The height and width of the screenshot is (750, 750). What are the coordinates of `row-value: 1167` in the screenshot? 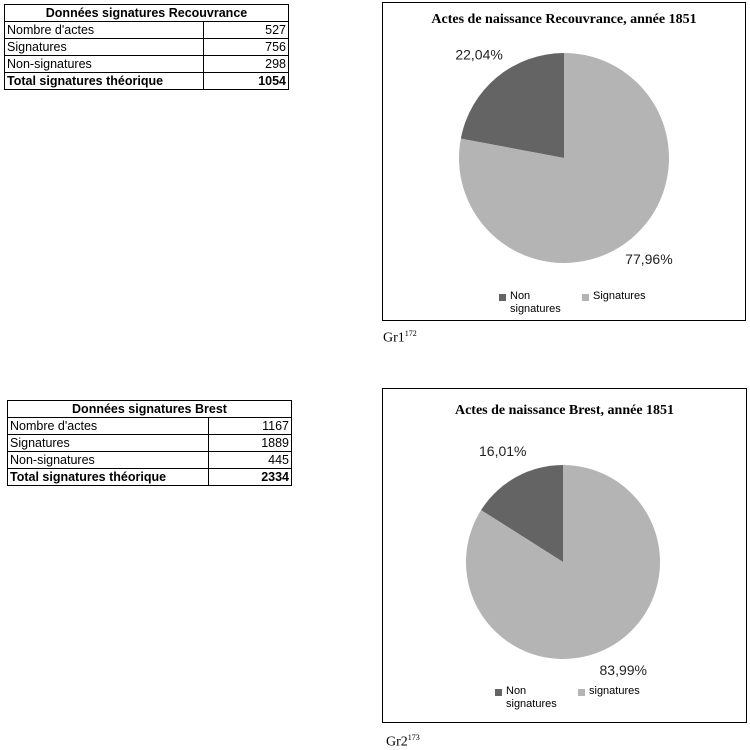 It's located at (250, 426).